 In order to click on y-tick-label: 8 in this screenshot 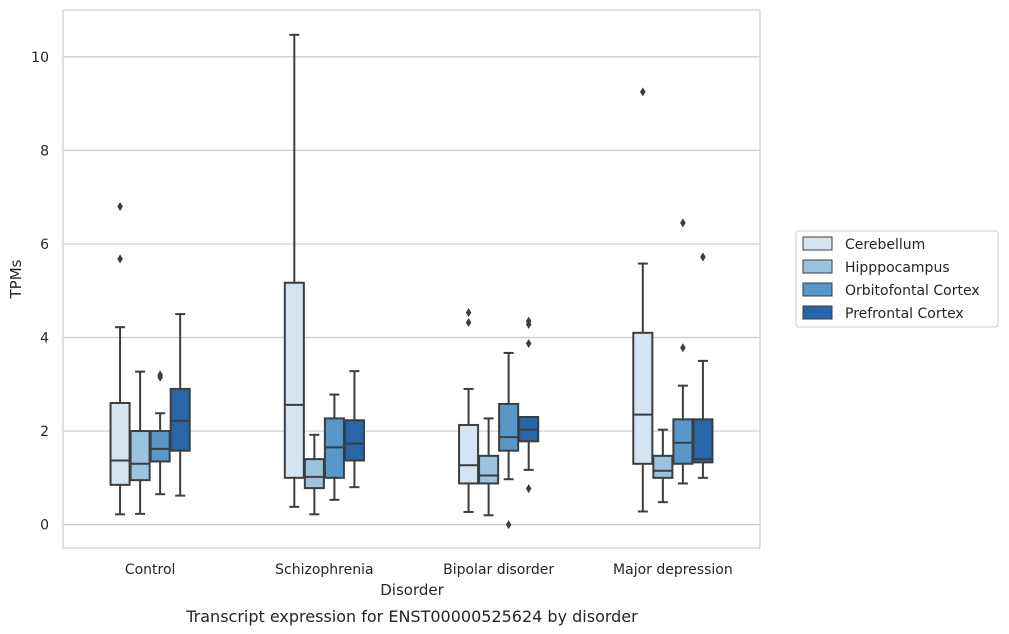, I will do `click(44, 151)`.